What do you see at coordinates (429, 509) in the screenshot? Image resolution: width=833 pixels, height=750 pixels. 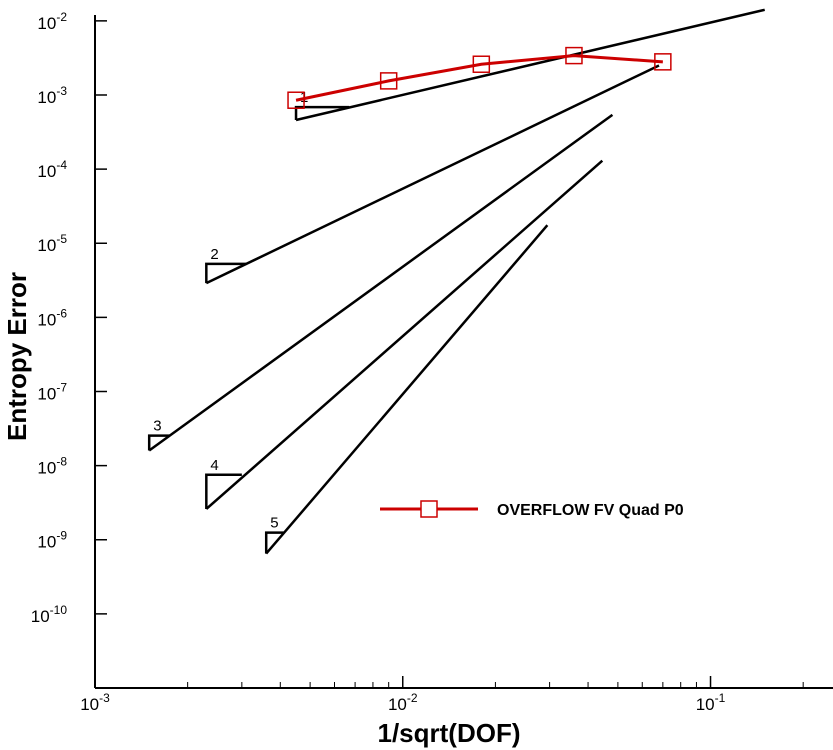 I see `legend-marker` at bounding box center [429, 509].